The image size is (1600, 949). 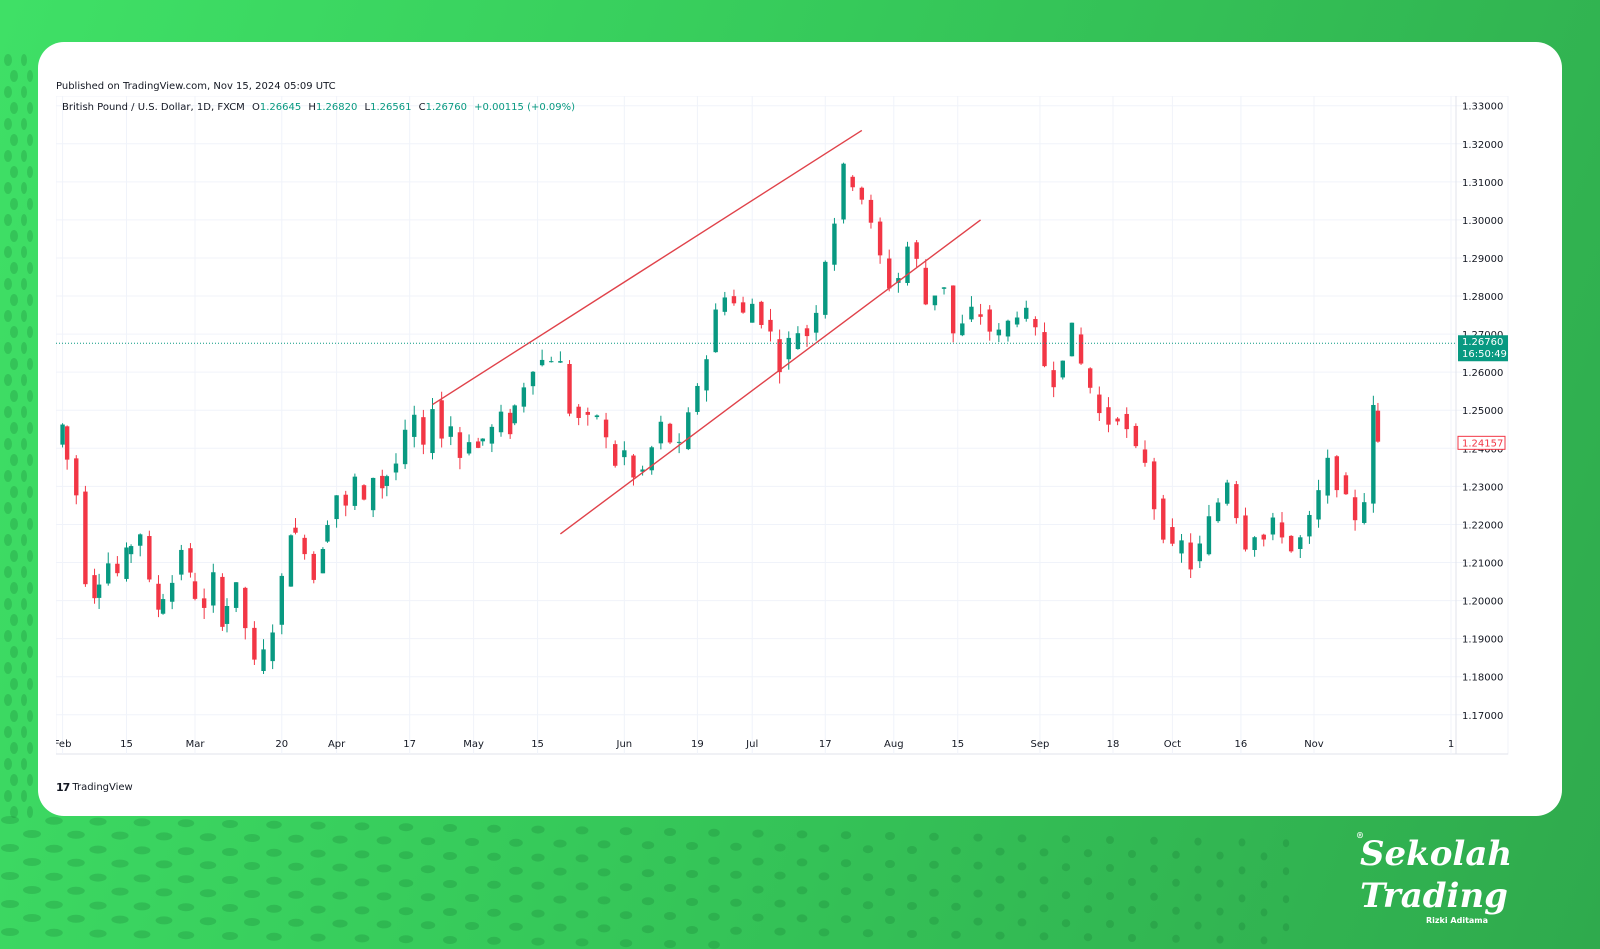 What do you see at coordinates (94, 787) in the screenshot?
I see `tradingview-logo: 17 TradingView` at bounding box center [94, 787].